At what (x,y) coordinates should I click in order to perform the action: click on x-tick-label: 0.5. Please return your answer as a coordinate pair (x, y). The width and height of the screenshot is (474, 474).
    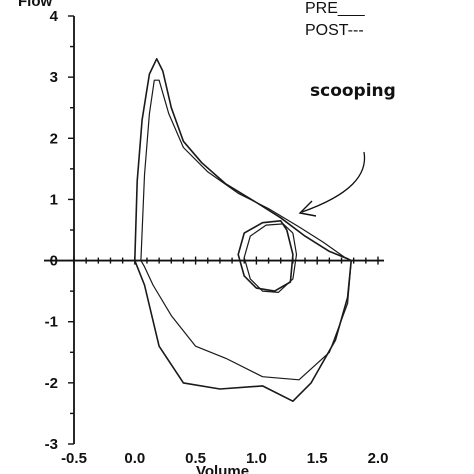
    Looking at the image, I should click on (195, 458).